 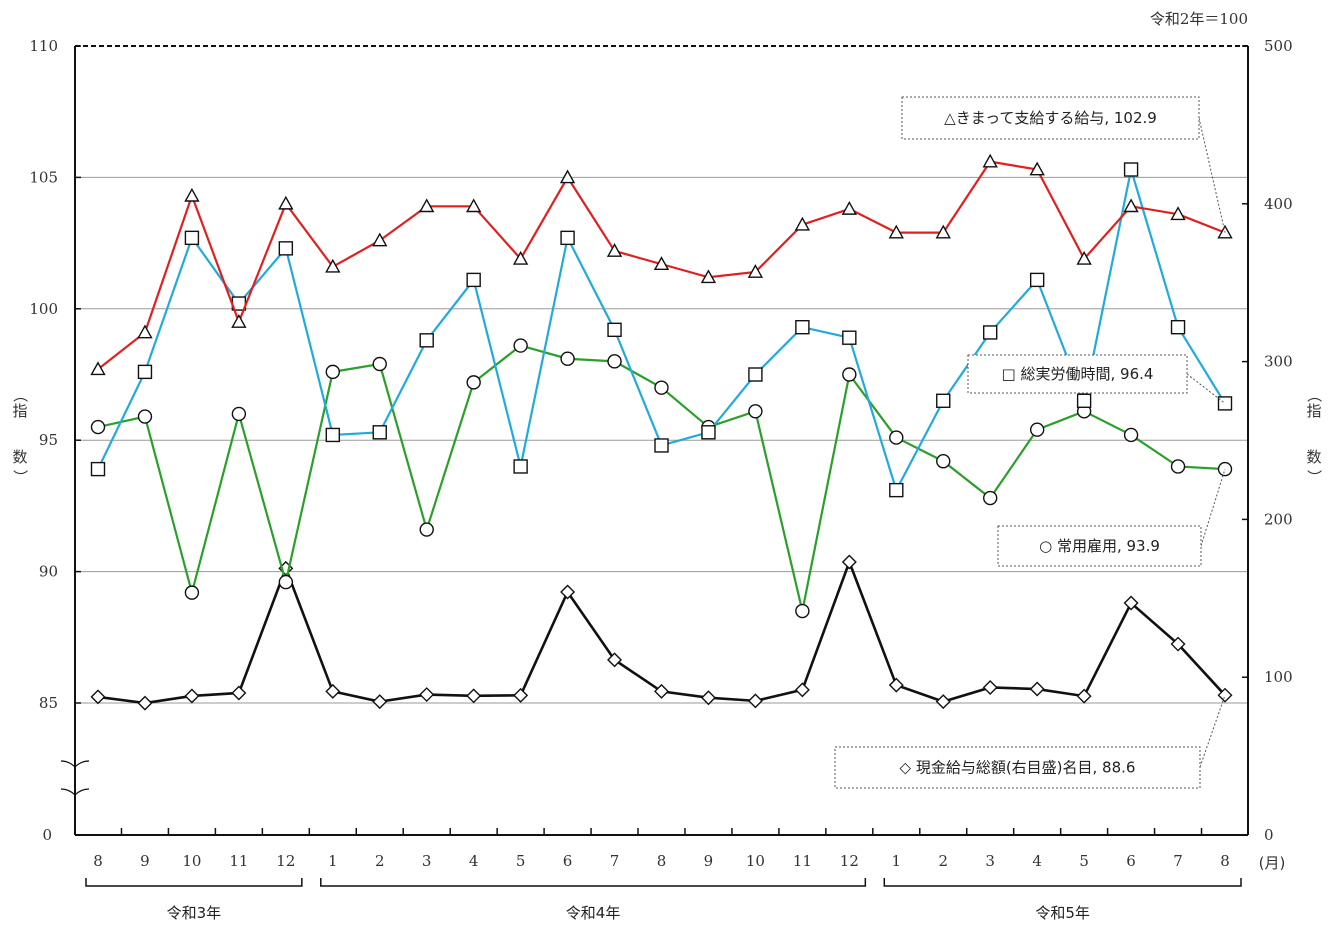 I want to click on series-diamond, so click(x=661, y=632).